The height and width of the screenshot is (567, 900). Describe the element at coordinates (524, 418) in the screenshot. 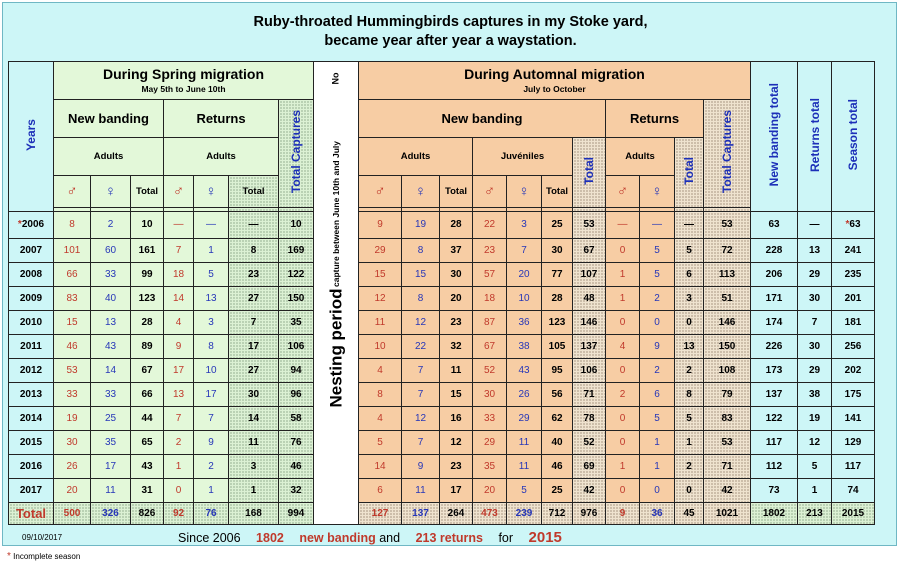

I see `autumn-juv-female: 29` at that location.